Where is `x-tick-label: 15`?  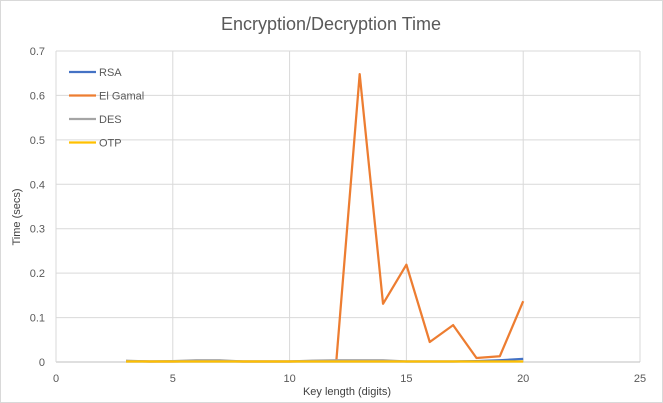 x-tick-label: 15 is located at coordinates (406, 379).